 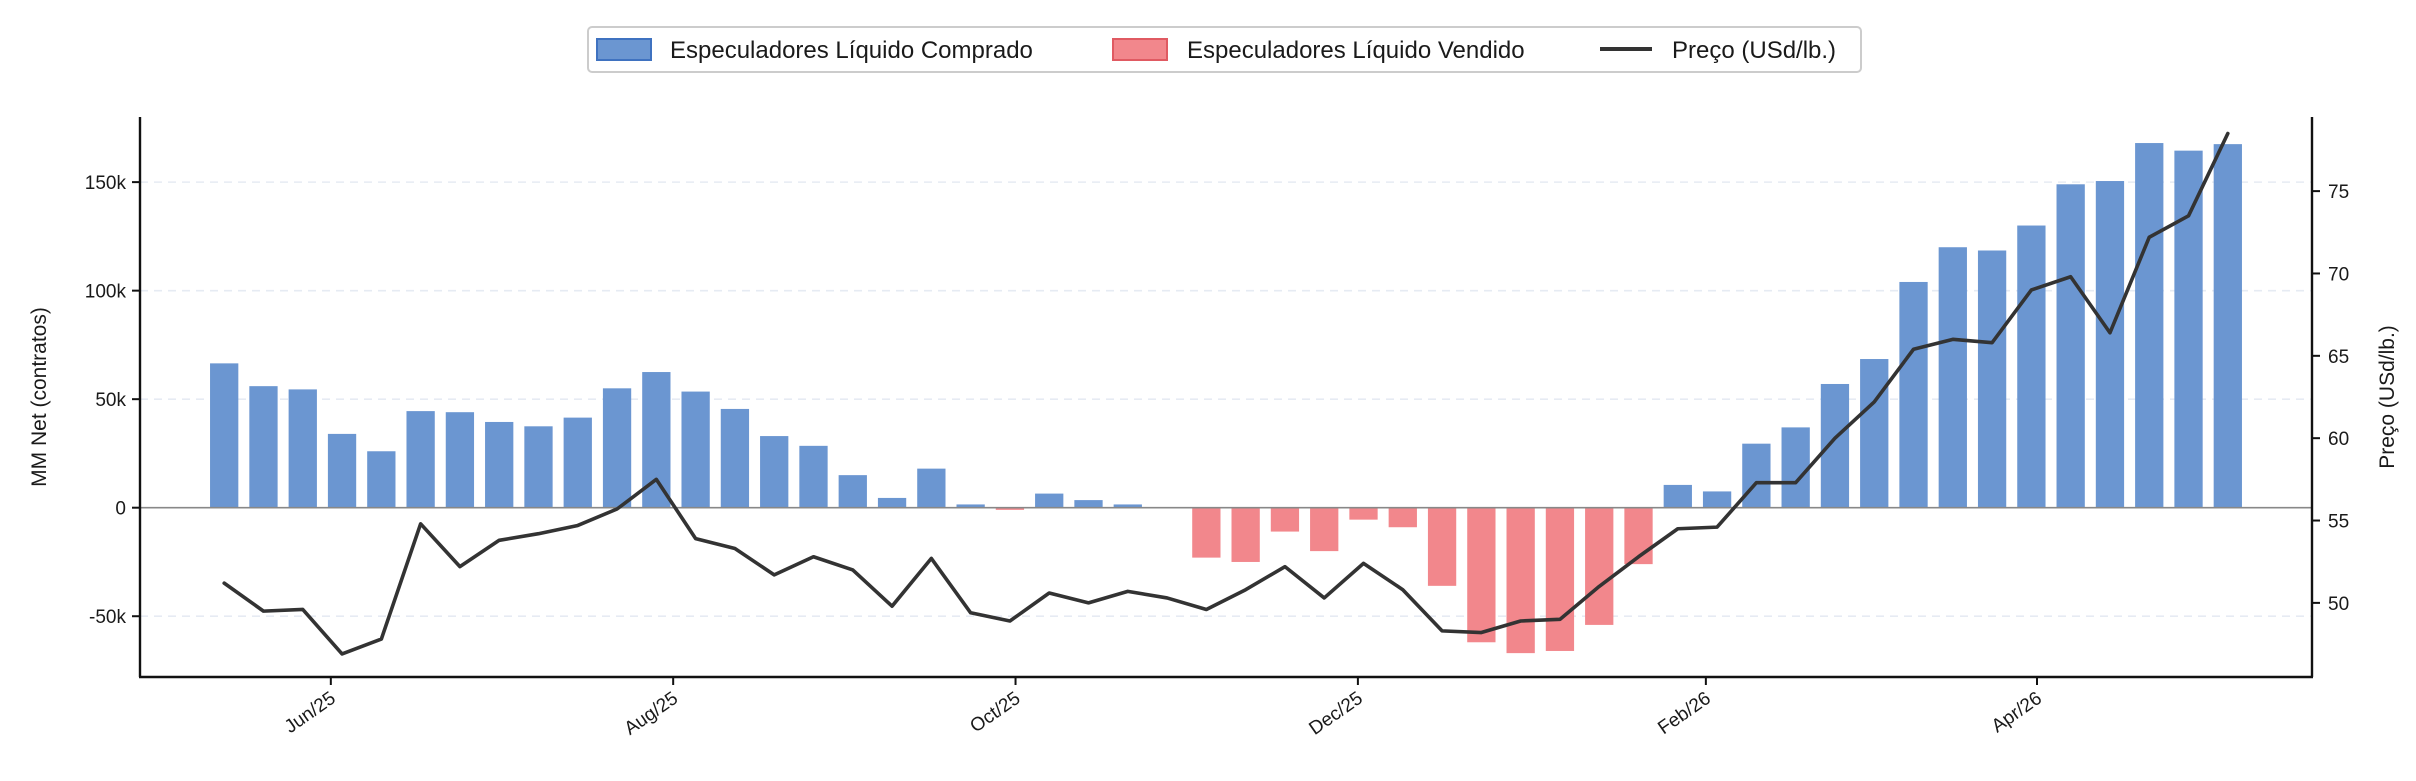 I want to click on y2-tick-label: 60, so click(x=2338, y=439).